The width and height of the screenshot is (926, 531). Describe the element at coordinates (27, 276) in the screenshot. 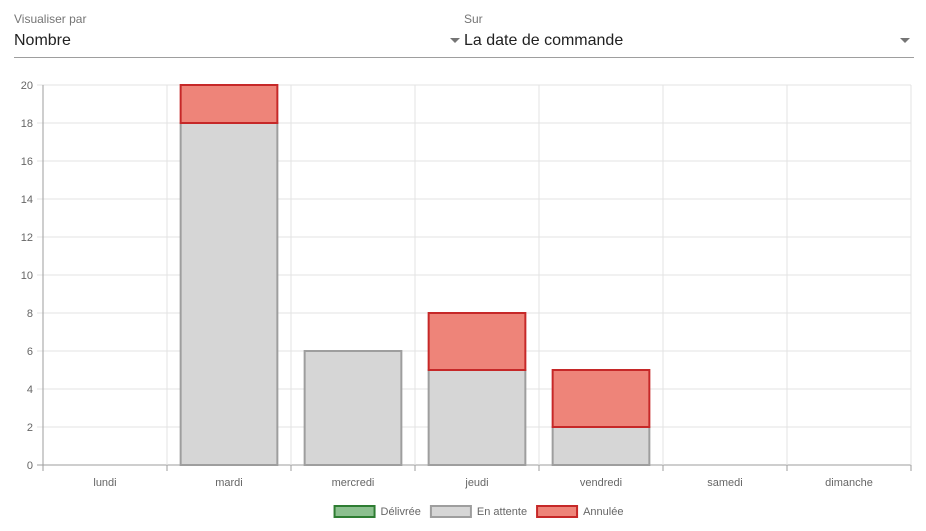

I see `y-tick-label: 10` at that location.